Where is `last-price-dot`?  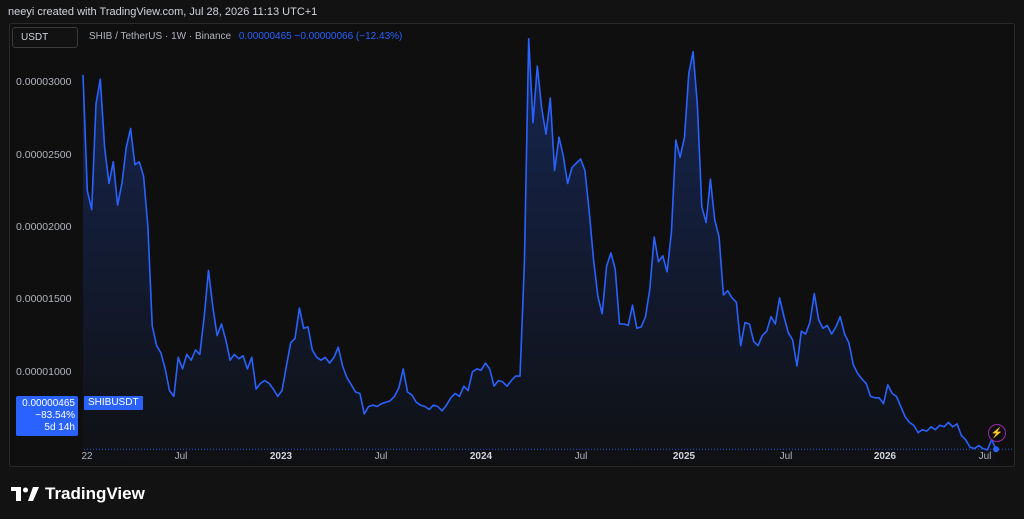
last-price-dot is located at coordinates (996, 449).